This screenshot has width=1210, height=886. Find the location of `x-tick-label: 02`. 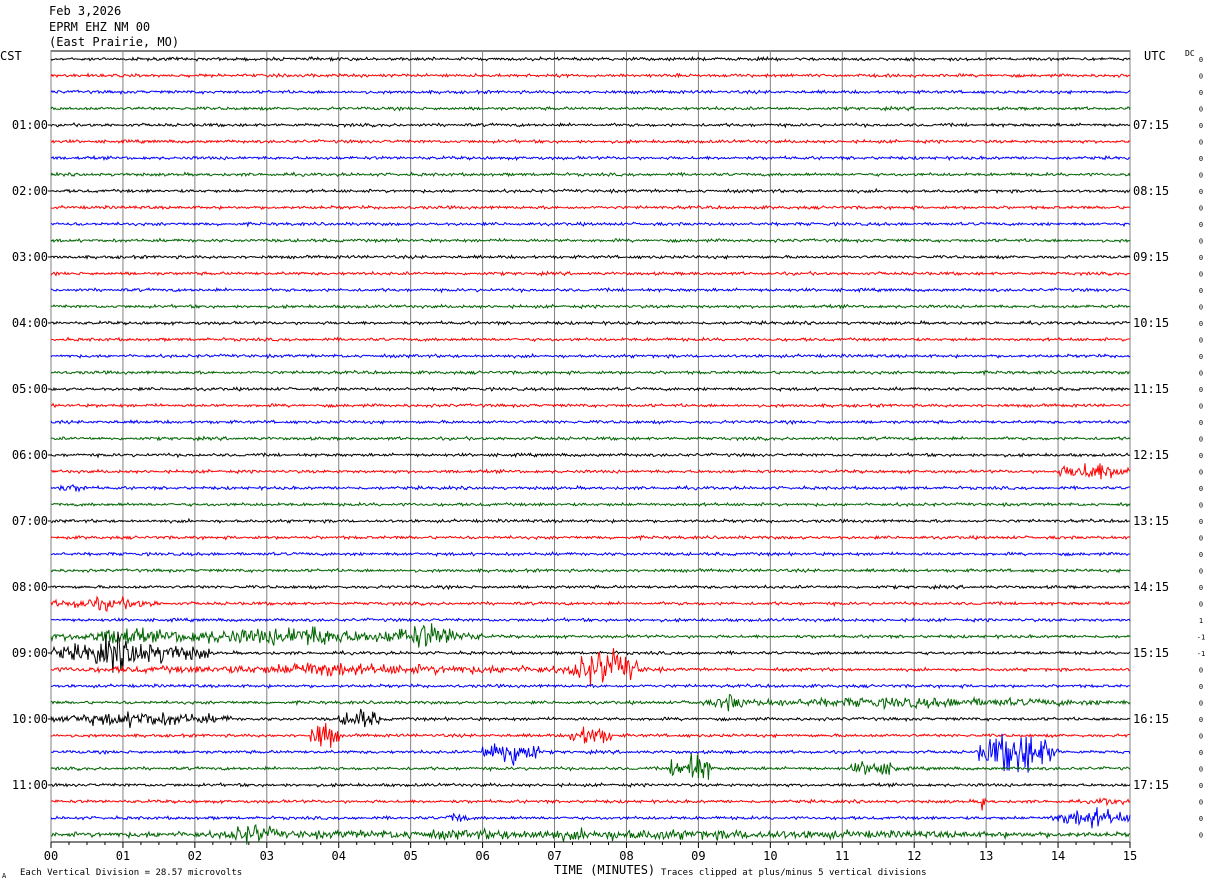

x-tick-label: 02 is located at coordinates (195, 856).